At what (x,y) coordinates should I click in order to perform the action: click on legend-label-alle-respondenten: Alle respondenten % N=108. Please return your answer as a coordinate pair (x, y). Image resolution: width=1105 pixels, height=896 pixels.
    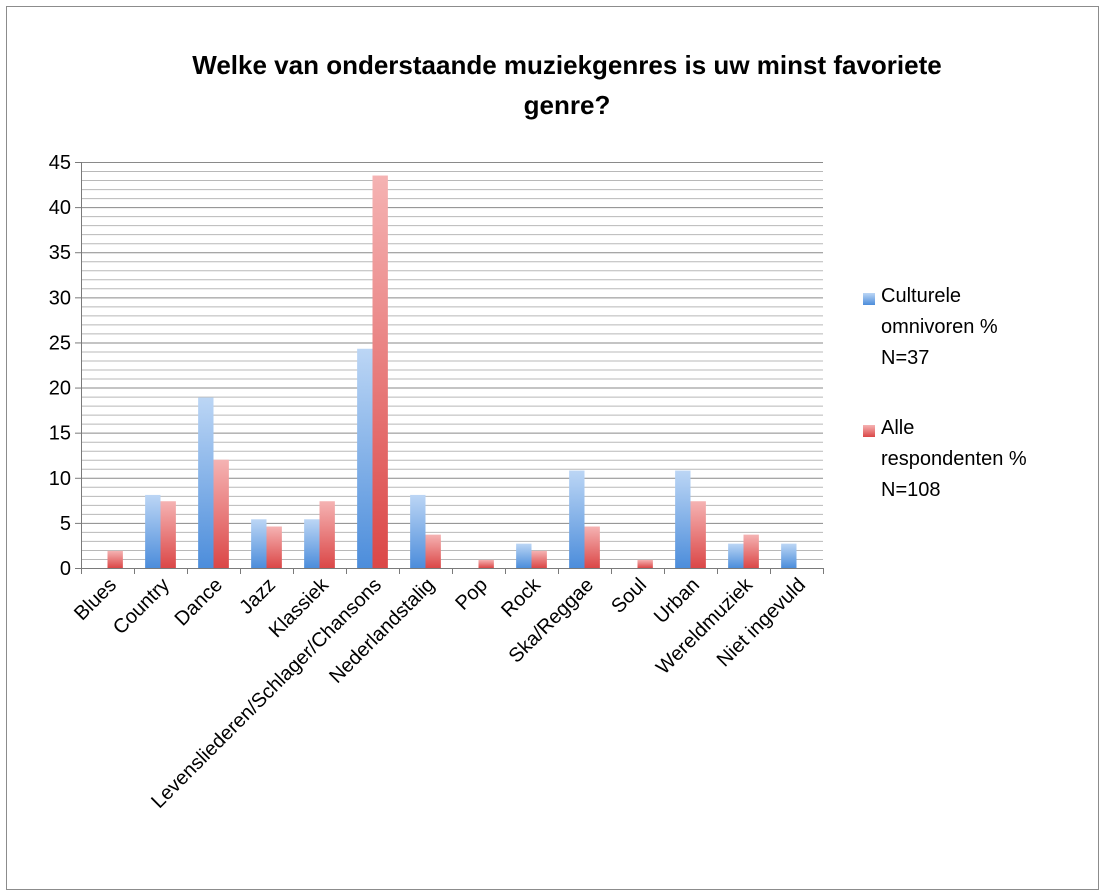
    Looking at the image, I should click on (954, 459).